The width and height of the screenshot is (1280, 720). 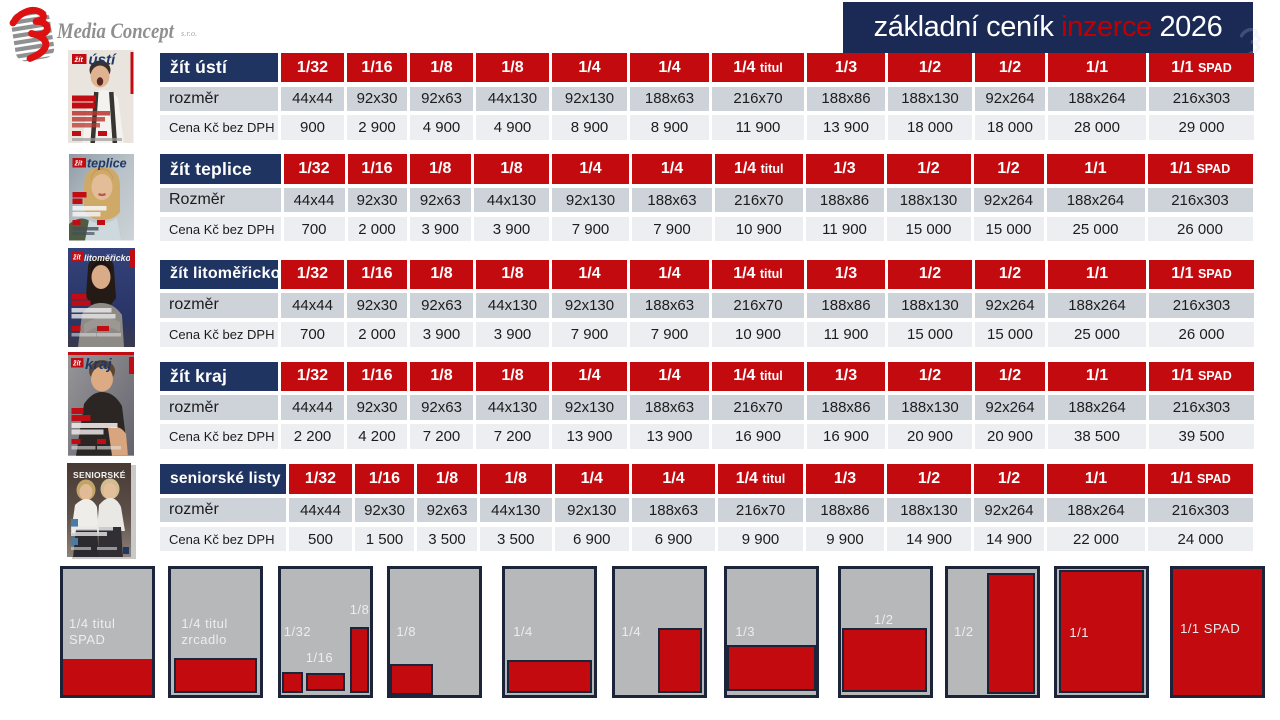 What do you see at coordinates (99, 475) in the screenshot?
I see `svg-text: SENIORSKÉ` at bounding box center [99, 475].